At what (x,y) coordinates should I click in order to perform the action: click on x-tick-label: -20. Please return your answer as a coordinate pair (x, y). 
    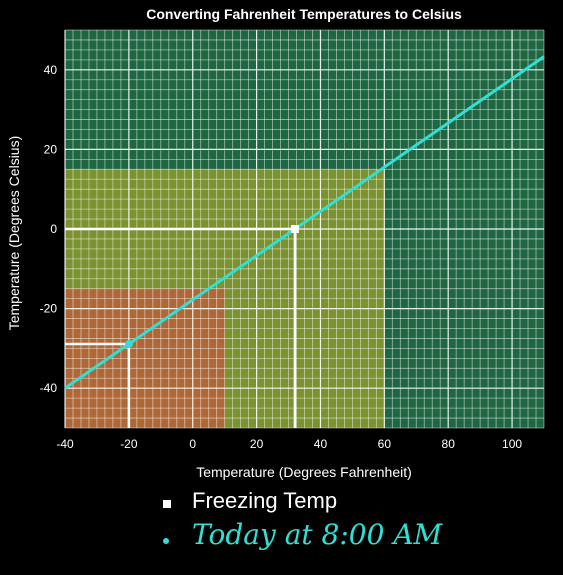
    Looking at the image, I should click on (129, 444).